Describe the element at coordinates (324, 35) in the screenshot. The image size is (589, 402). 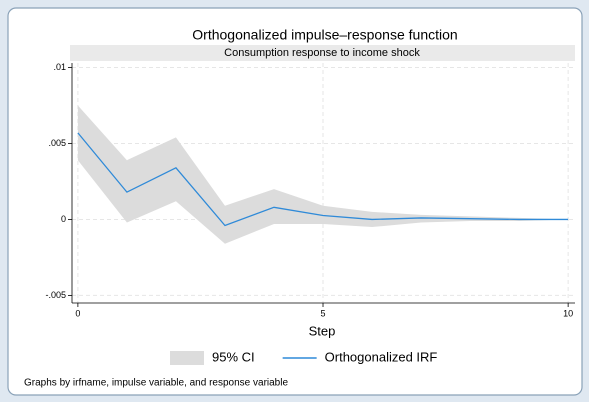
I see `chart-title: Orthogonalized impulse–response function` at that location.